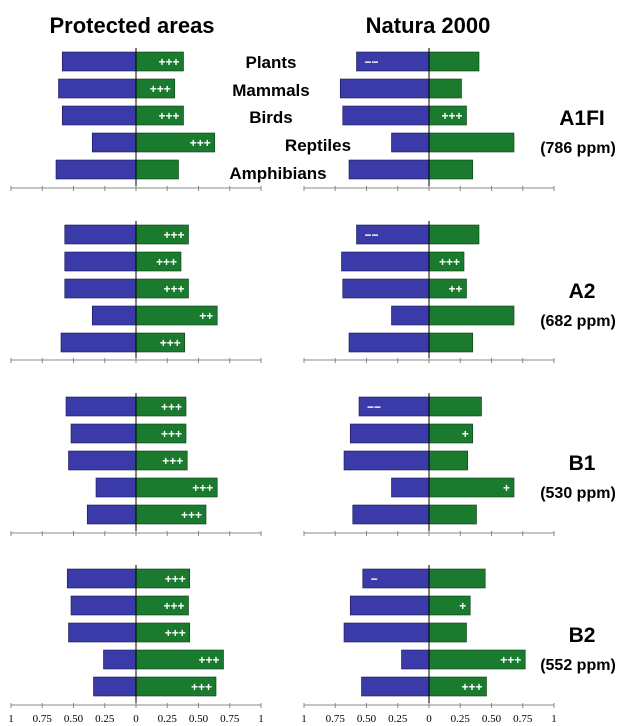 The width and height of the screenshot is (634, 726). Describe the element at coordinates (578, 148) in the screenshot. I see `scenario-ppm-label: (786 ppm)` at that location.